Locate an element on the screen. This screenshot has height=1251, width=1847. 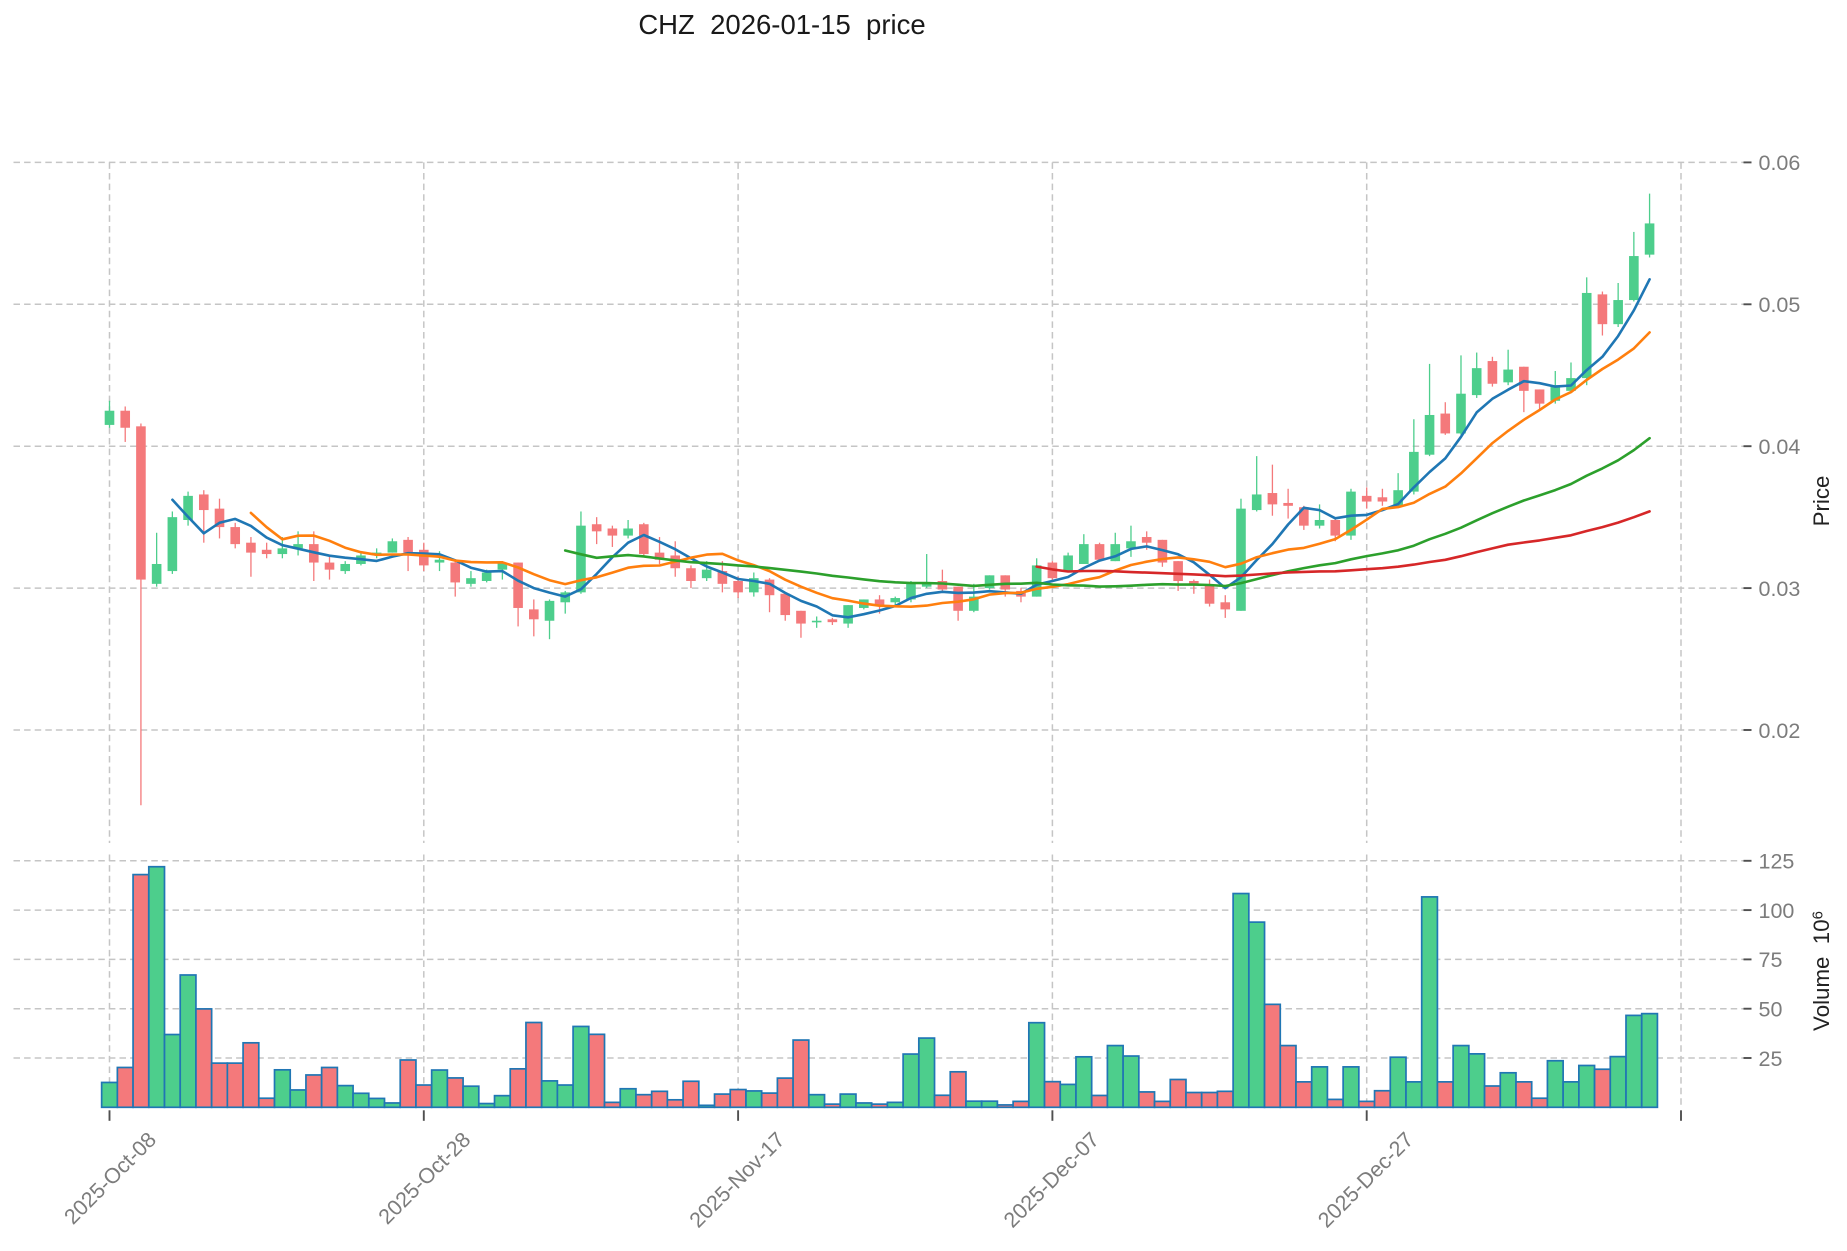
svg-text: CHZ 2026-01-15 price is located at coordinates (781, 24).